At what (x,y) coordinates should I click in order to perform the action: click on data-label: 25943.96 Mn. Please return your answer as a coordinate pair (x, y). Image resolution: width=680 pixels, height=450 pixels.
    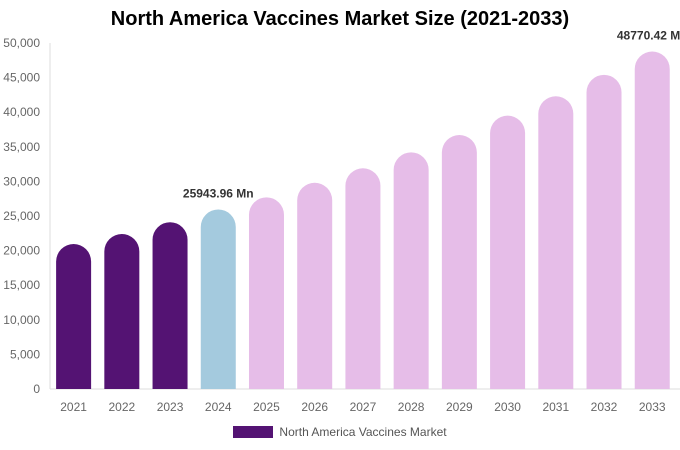
    Looking at the image, I should click on (218, 193).